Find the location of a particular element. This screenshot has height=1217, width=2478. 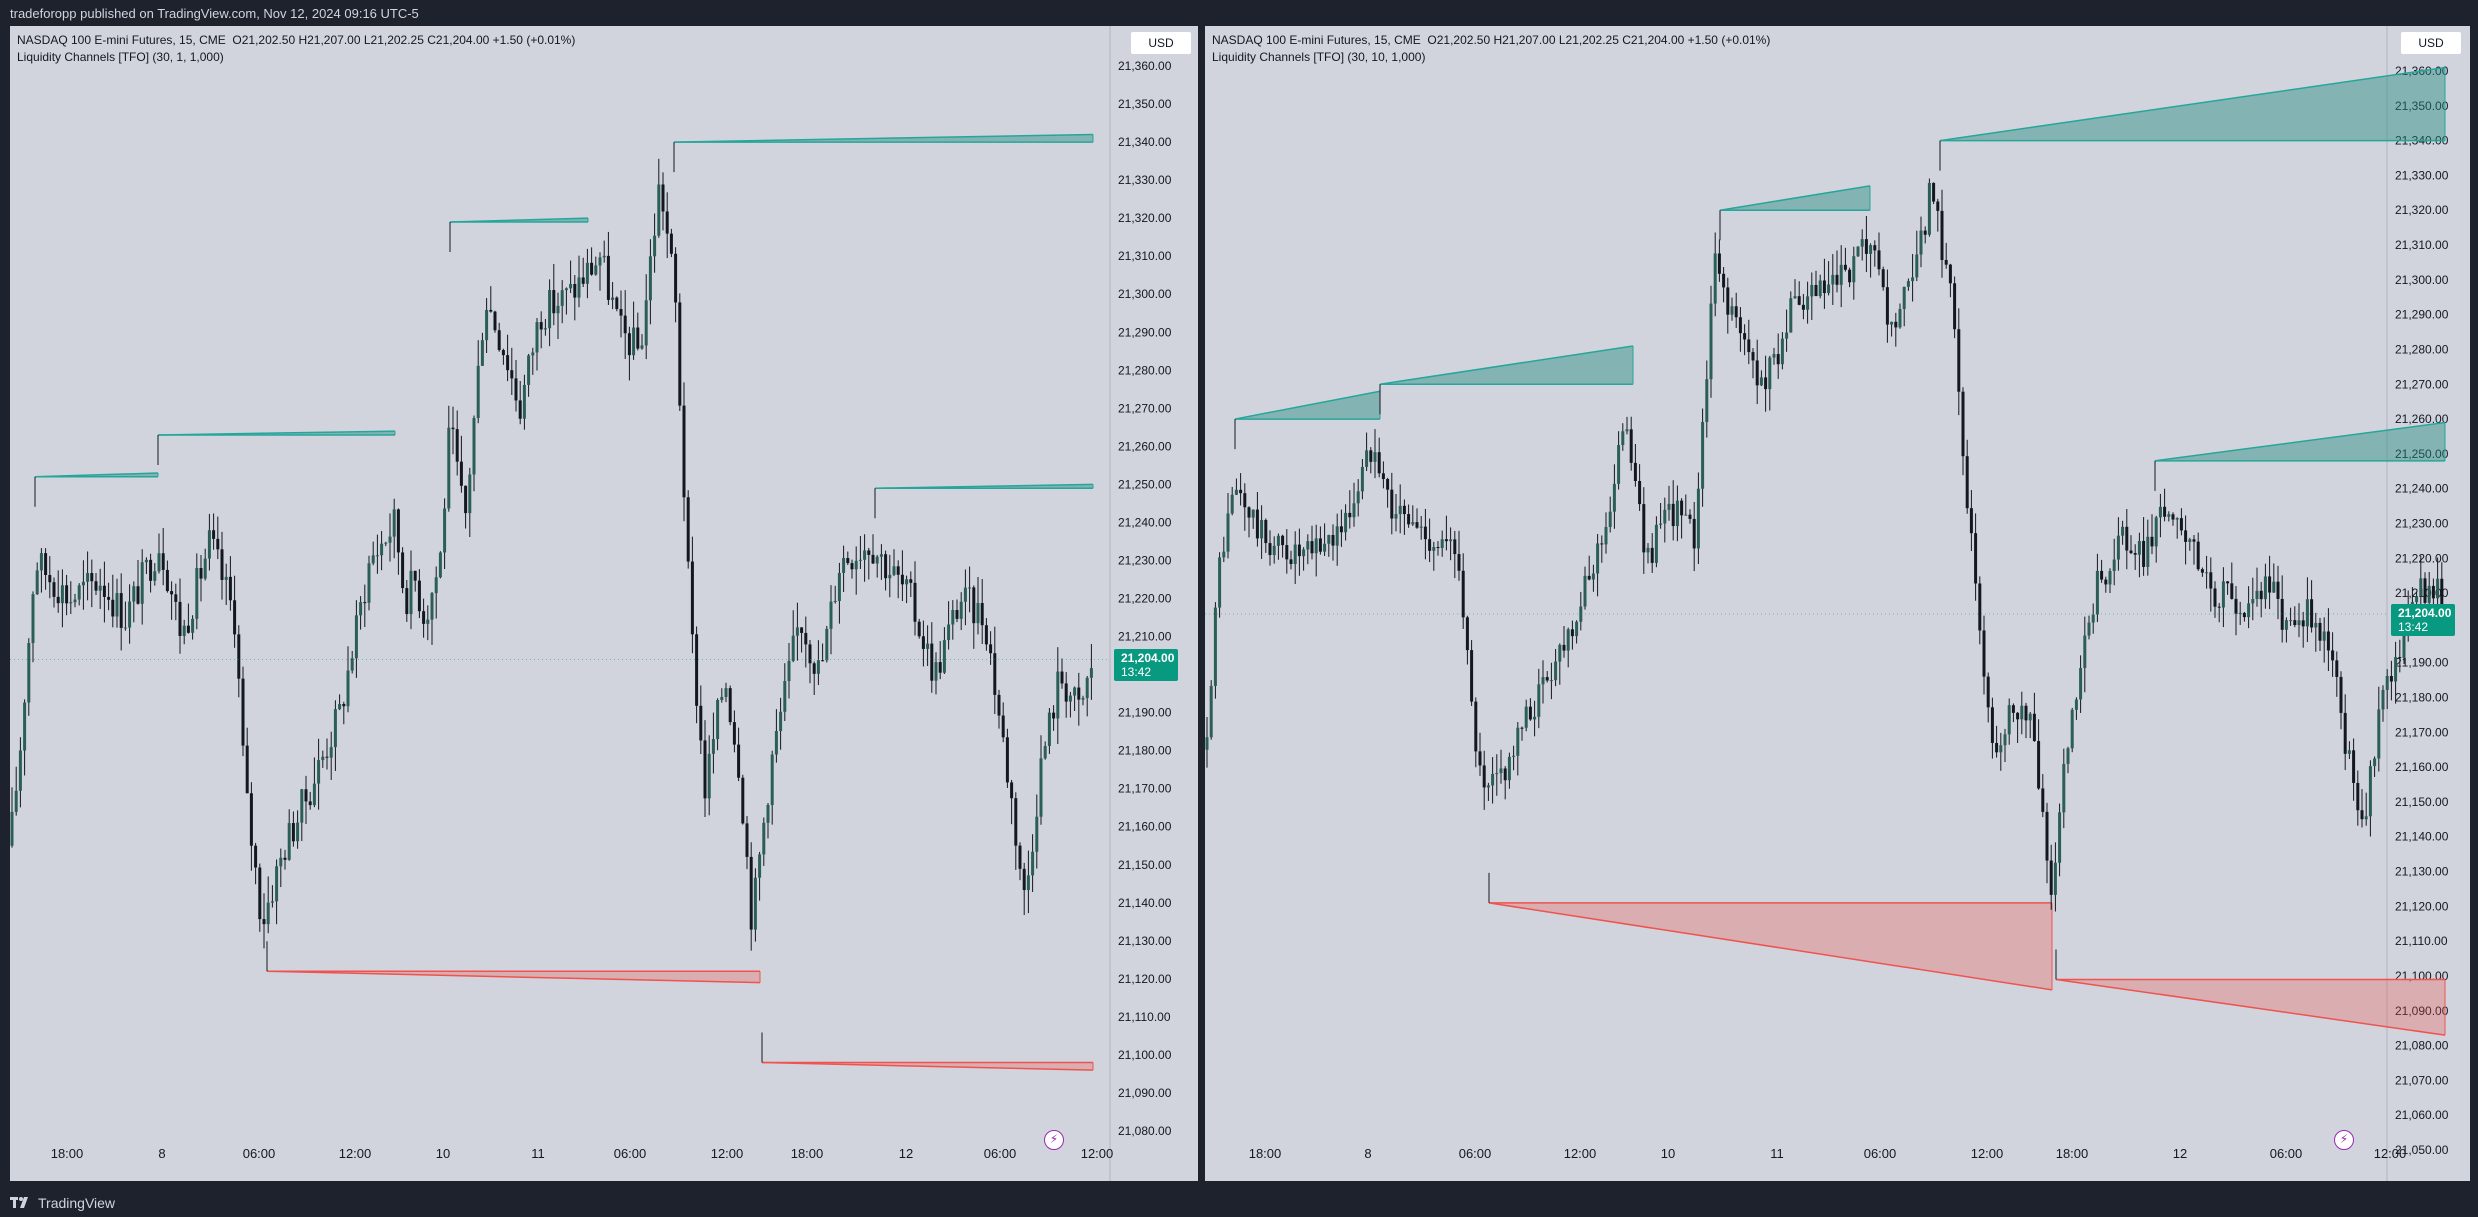

price-tick-label: 21,180.00 is located at coordinates (1145, 751).